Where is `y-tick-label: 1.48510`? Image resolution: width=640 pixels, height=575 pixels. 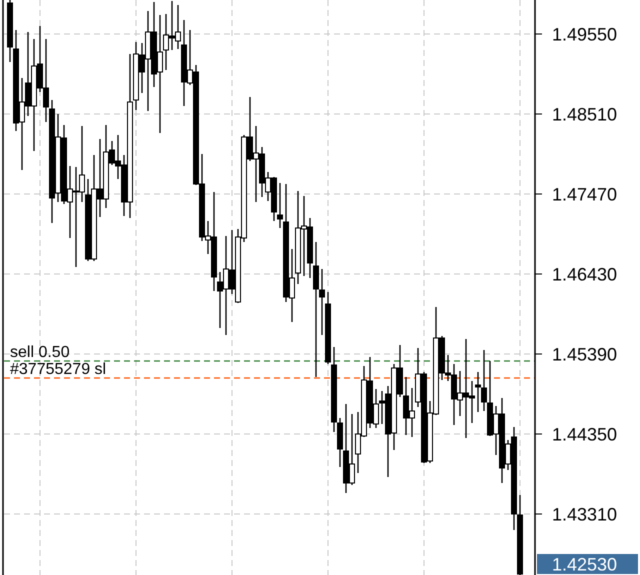 y-tick-label: 1.48510 is located at coordinates (585, 114).